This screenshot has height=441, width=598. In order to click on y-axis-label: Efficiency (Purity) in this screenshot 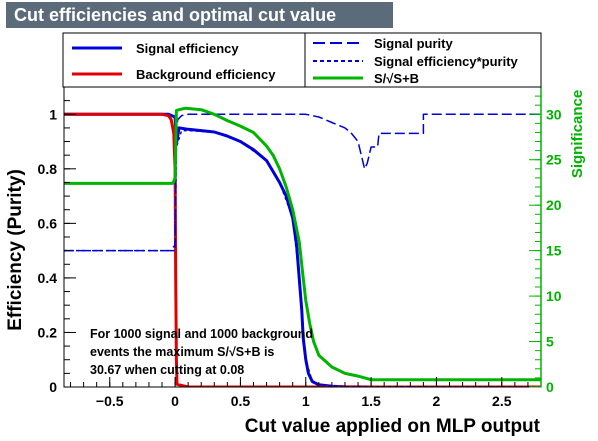, I will do `click(15, 250)`.